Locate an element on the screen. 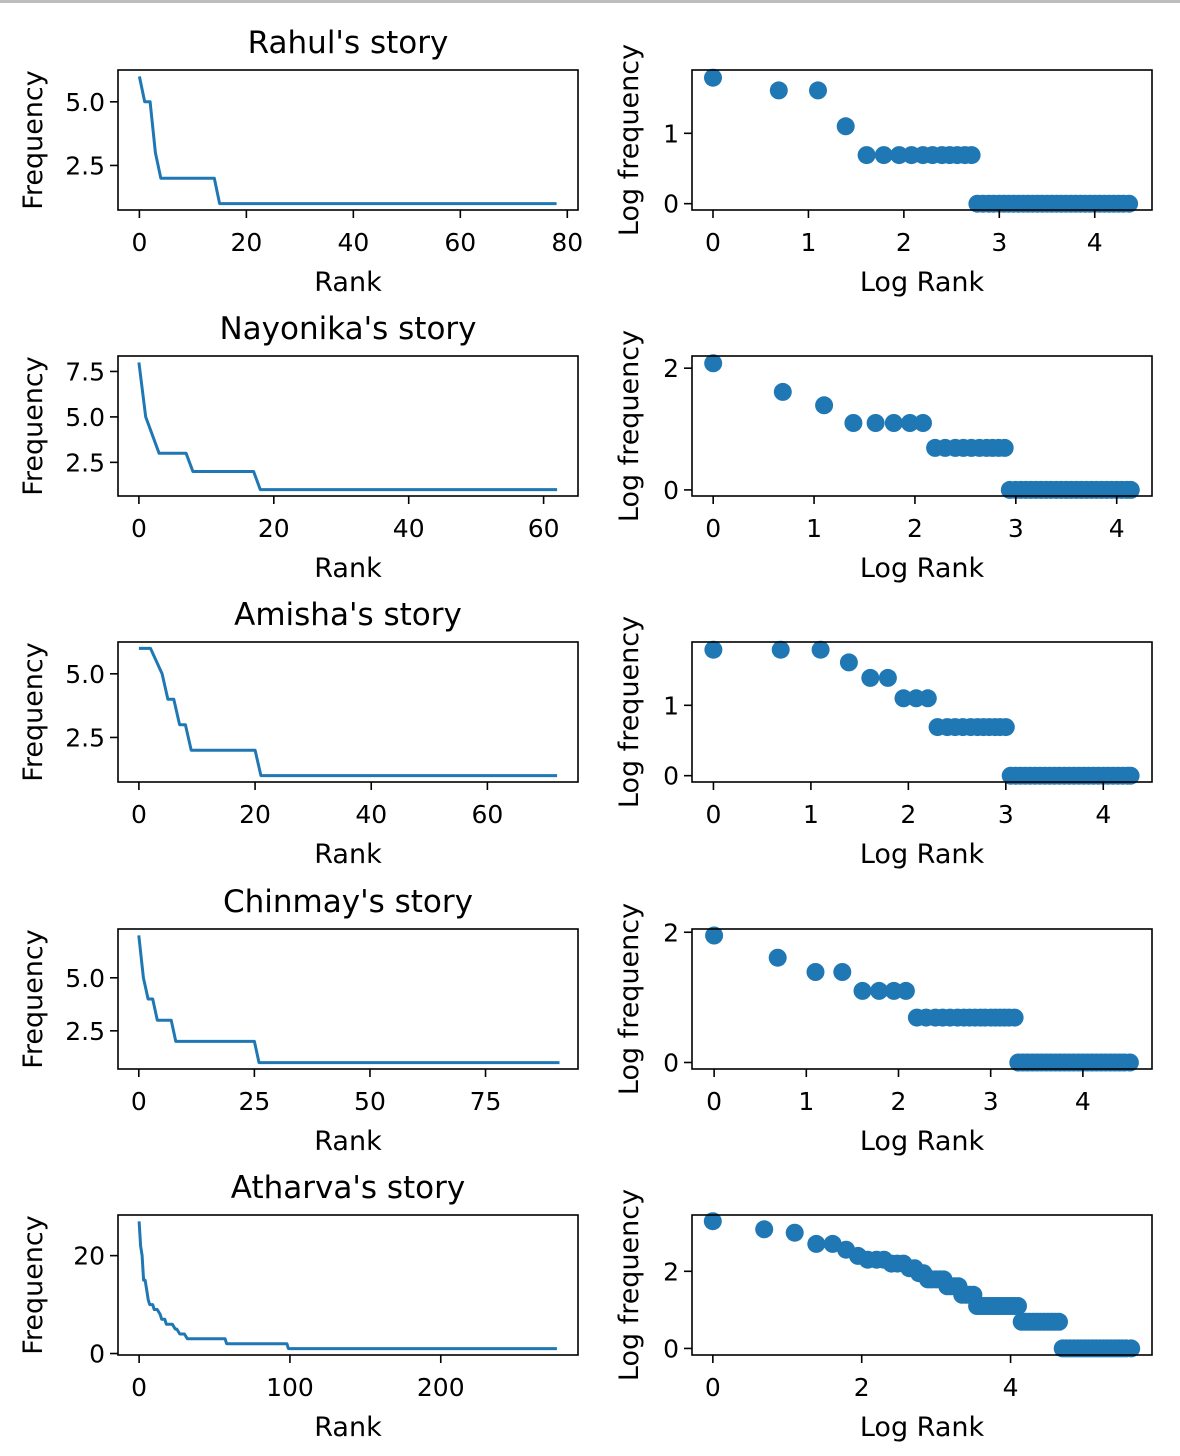 The width and height of the screenshot is (1180, 1456). x-tick-label: 60 is located at coordinates (487, 814).